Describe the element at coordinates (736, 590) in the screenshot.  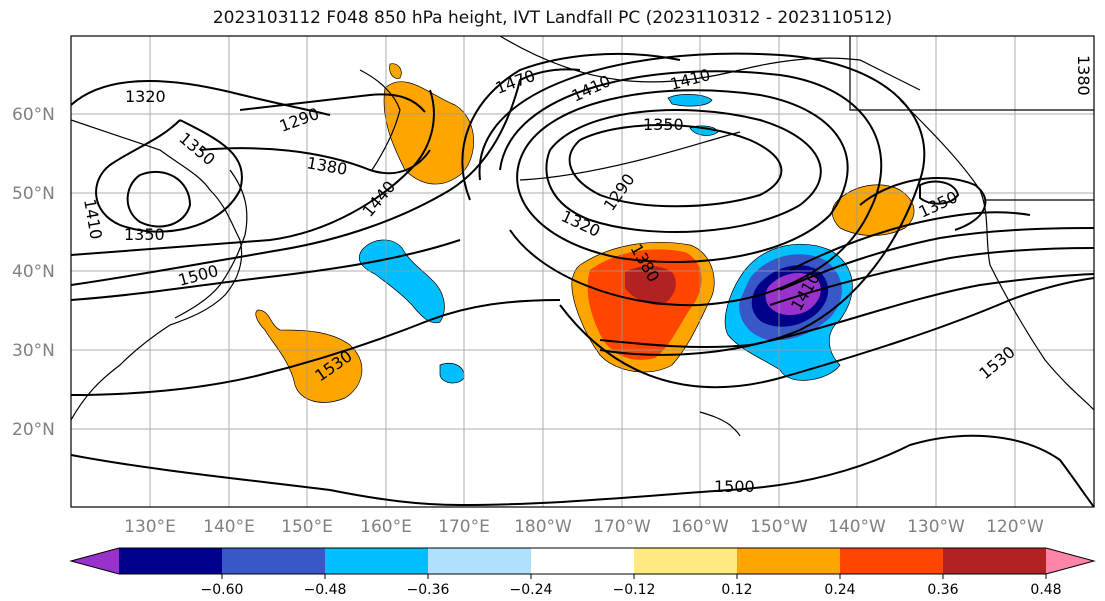
I see `colorbar-tick-label: 0.12` at that location.